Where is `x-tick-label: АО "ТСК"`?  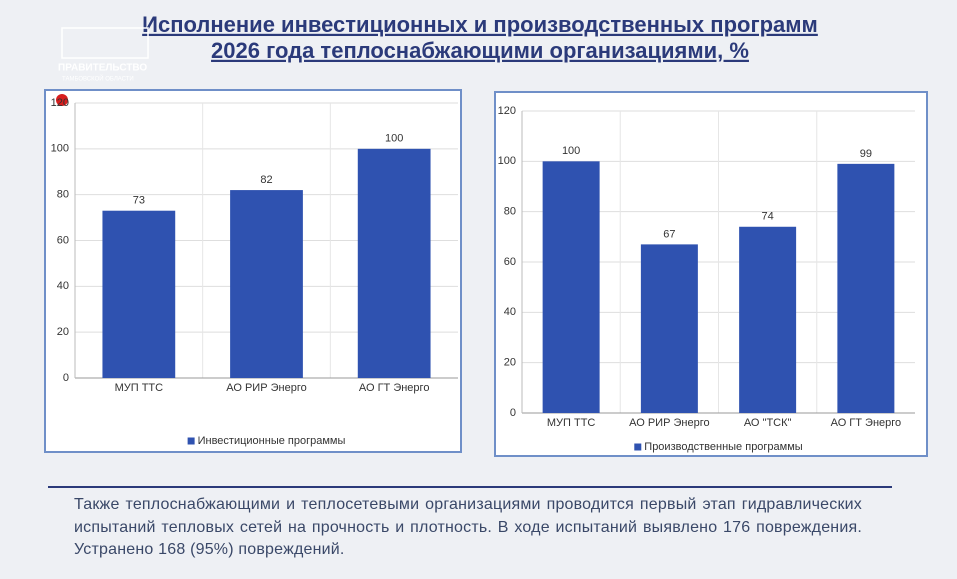 x-tick-label: АО "ТСК" is located at coordinates (768, 423).